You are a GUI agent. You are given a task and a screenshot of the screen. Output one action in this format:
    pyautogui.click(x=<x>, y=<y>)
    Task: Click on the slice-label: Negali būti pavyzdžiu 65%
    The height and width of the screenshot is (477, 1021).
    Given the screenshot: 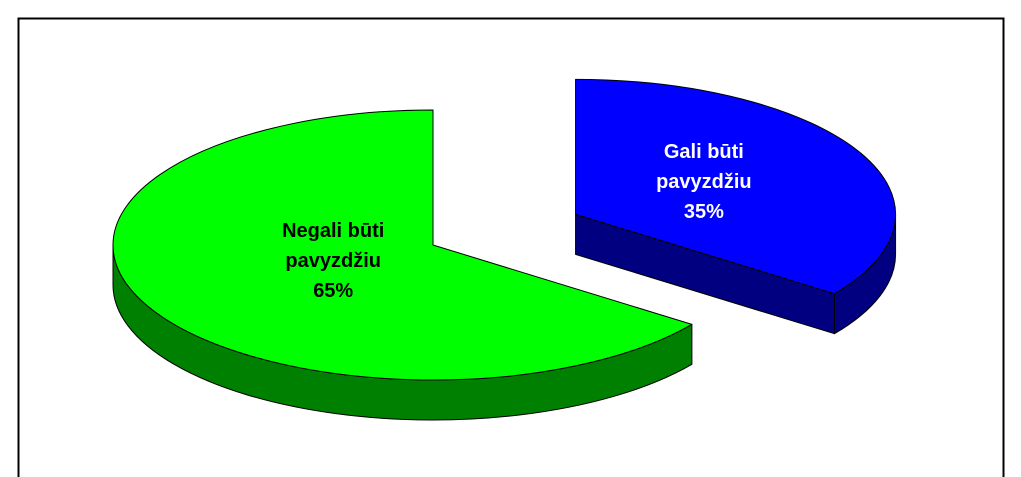 What is the action you would take?
    pyautogui.click(x=333, y=261)
    